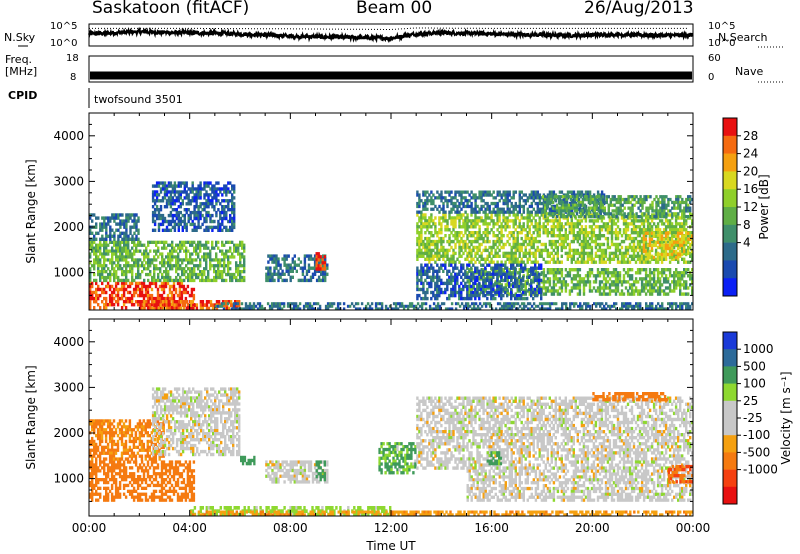 The width and height of the screenshot is (800, 554). What do you see at coordinates (21, 71) in the screenshot?
I see `freq-unit-label: [MHz]` at bounding box center [21, 71].